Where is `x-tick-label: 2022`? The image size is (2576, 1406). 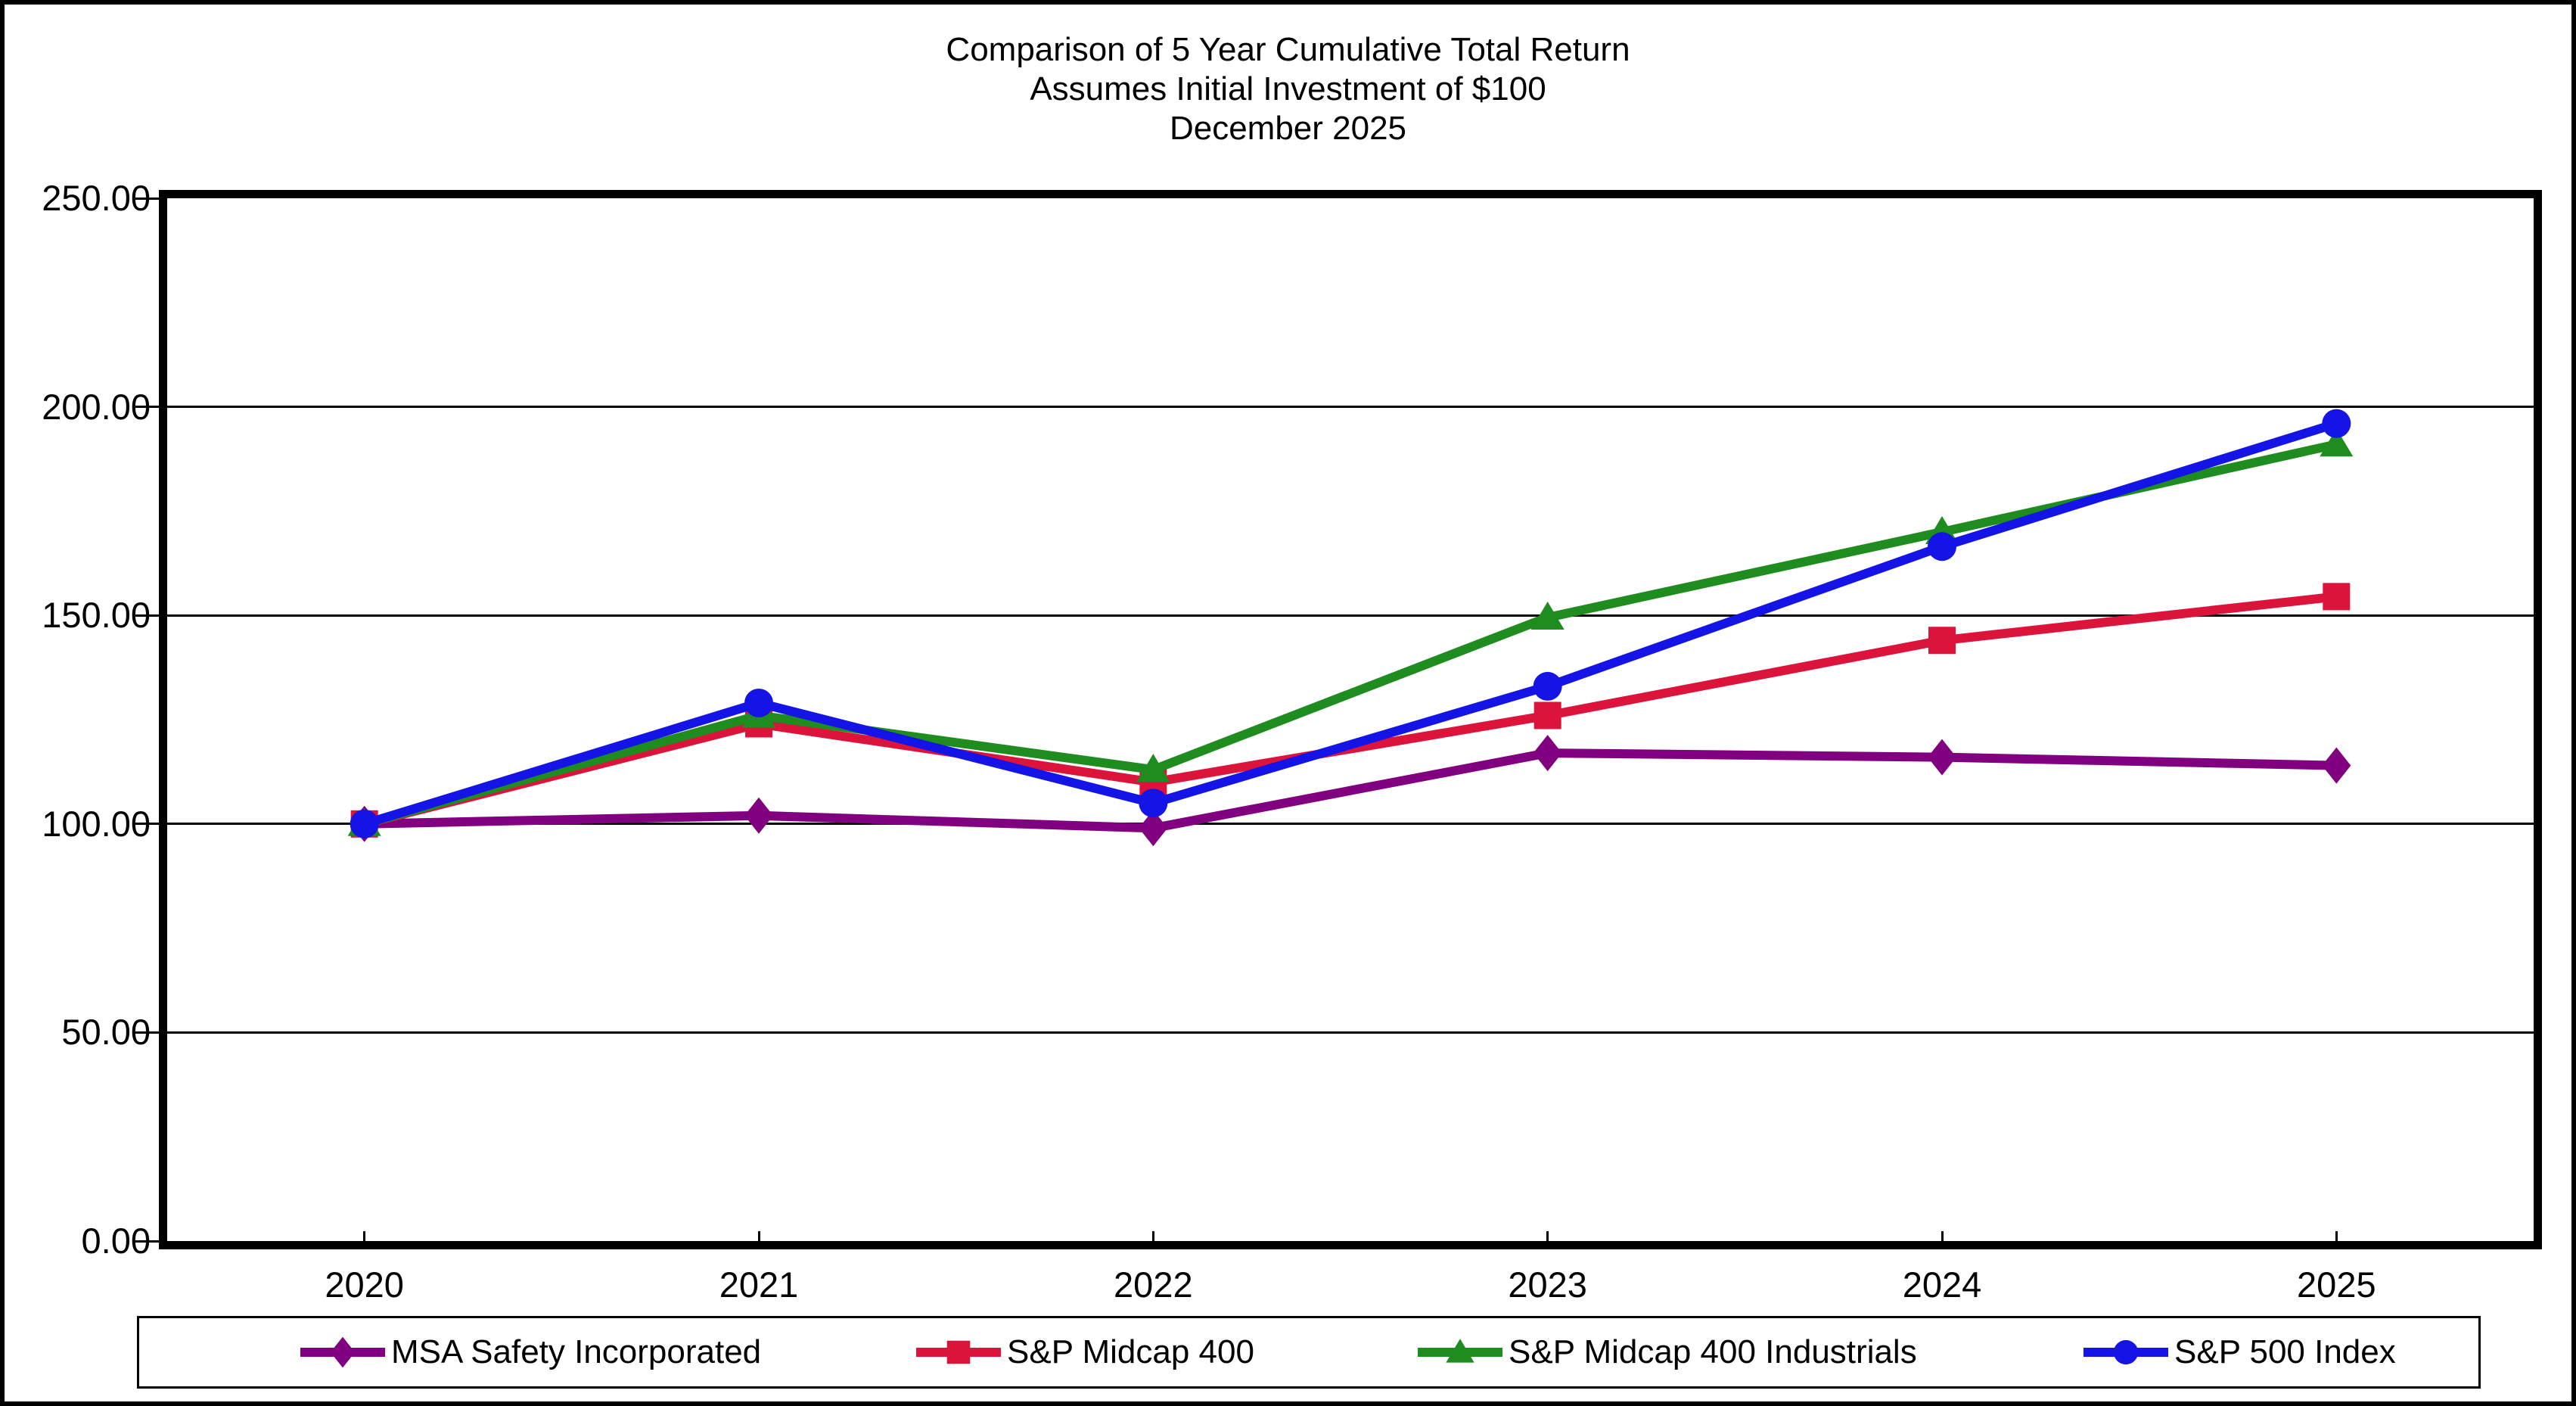
x-tick-label: 2022 is located at coordinates (1153, 1284).